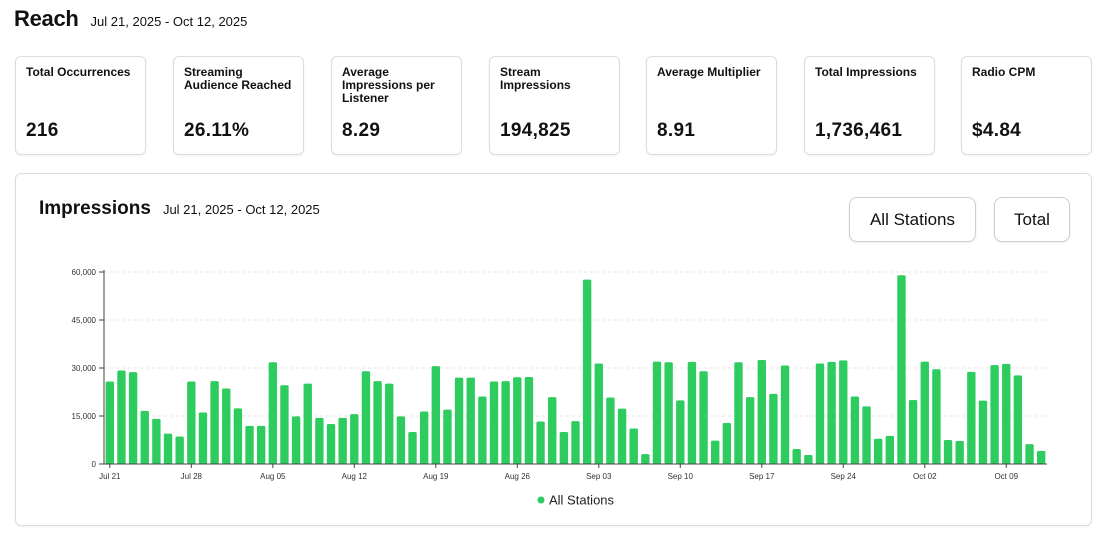  What do you see at coordinates (844, 476) in the screenshot?
I see `x-tick-label: Sep 24` at bounding box center [844, 476].